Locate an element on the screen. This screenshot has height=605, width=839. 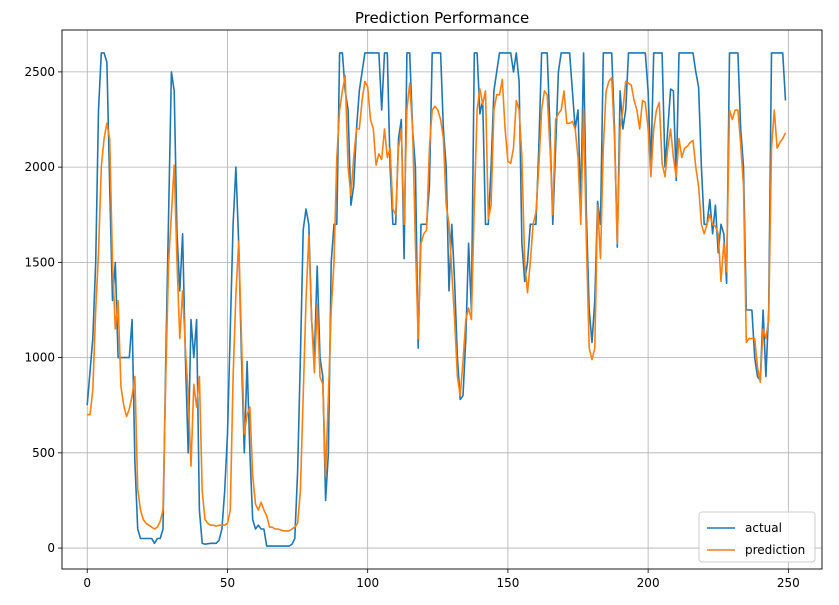
chart-title: Prediction Performance is located at coordinates (442, 18).